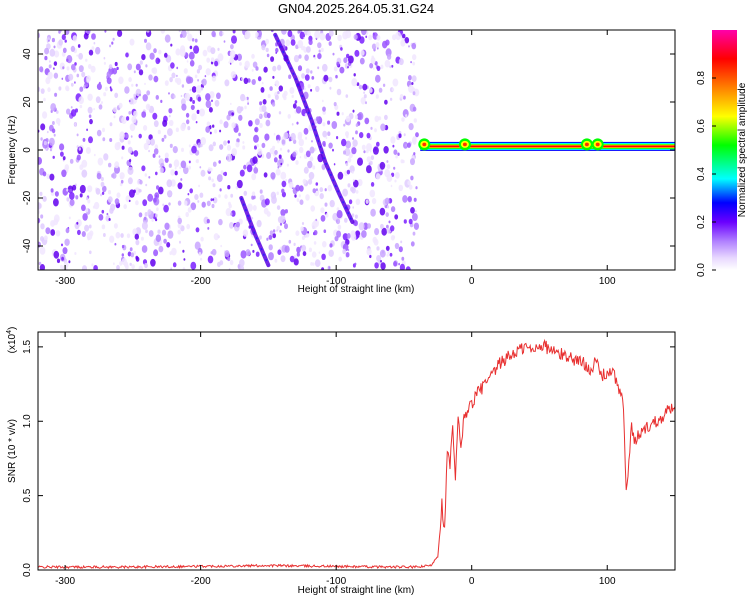 The width and height of the screenshot is (750, 600). What do you see at coordinates (356, 8) in the screenshot?
I see `figure-title: GN04.2025.264.05.31.G24` at bounding box center [356, 8].